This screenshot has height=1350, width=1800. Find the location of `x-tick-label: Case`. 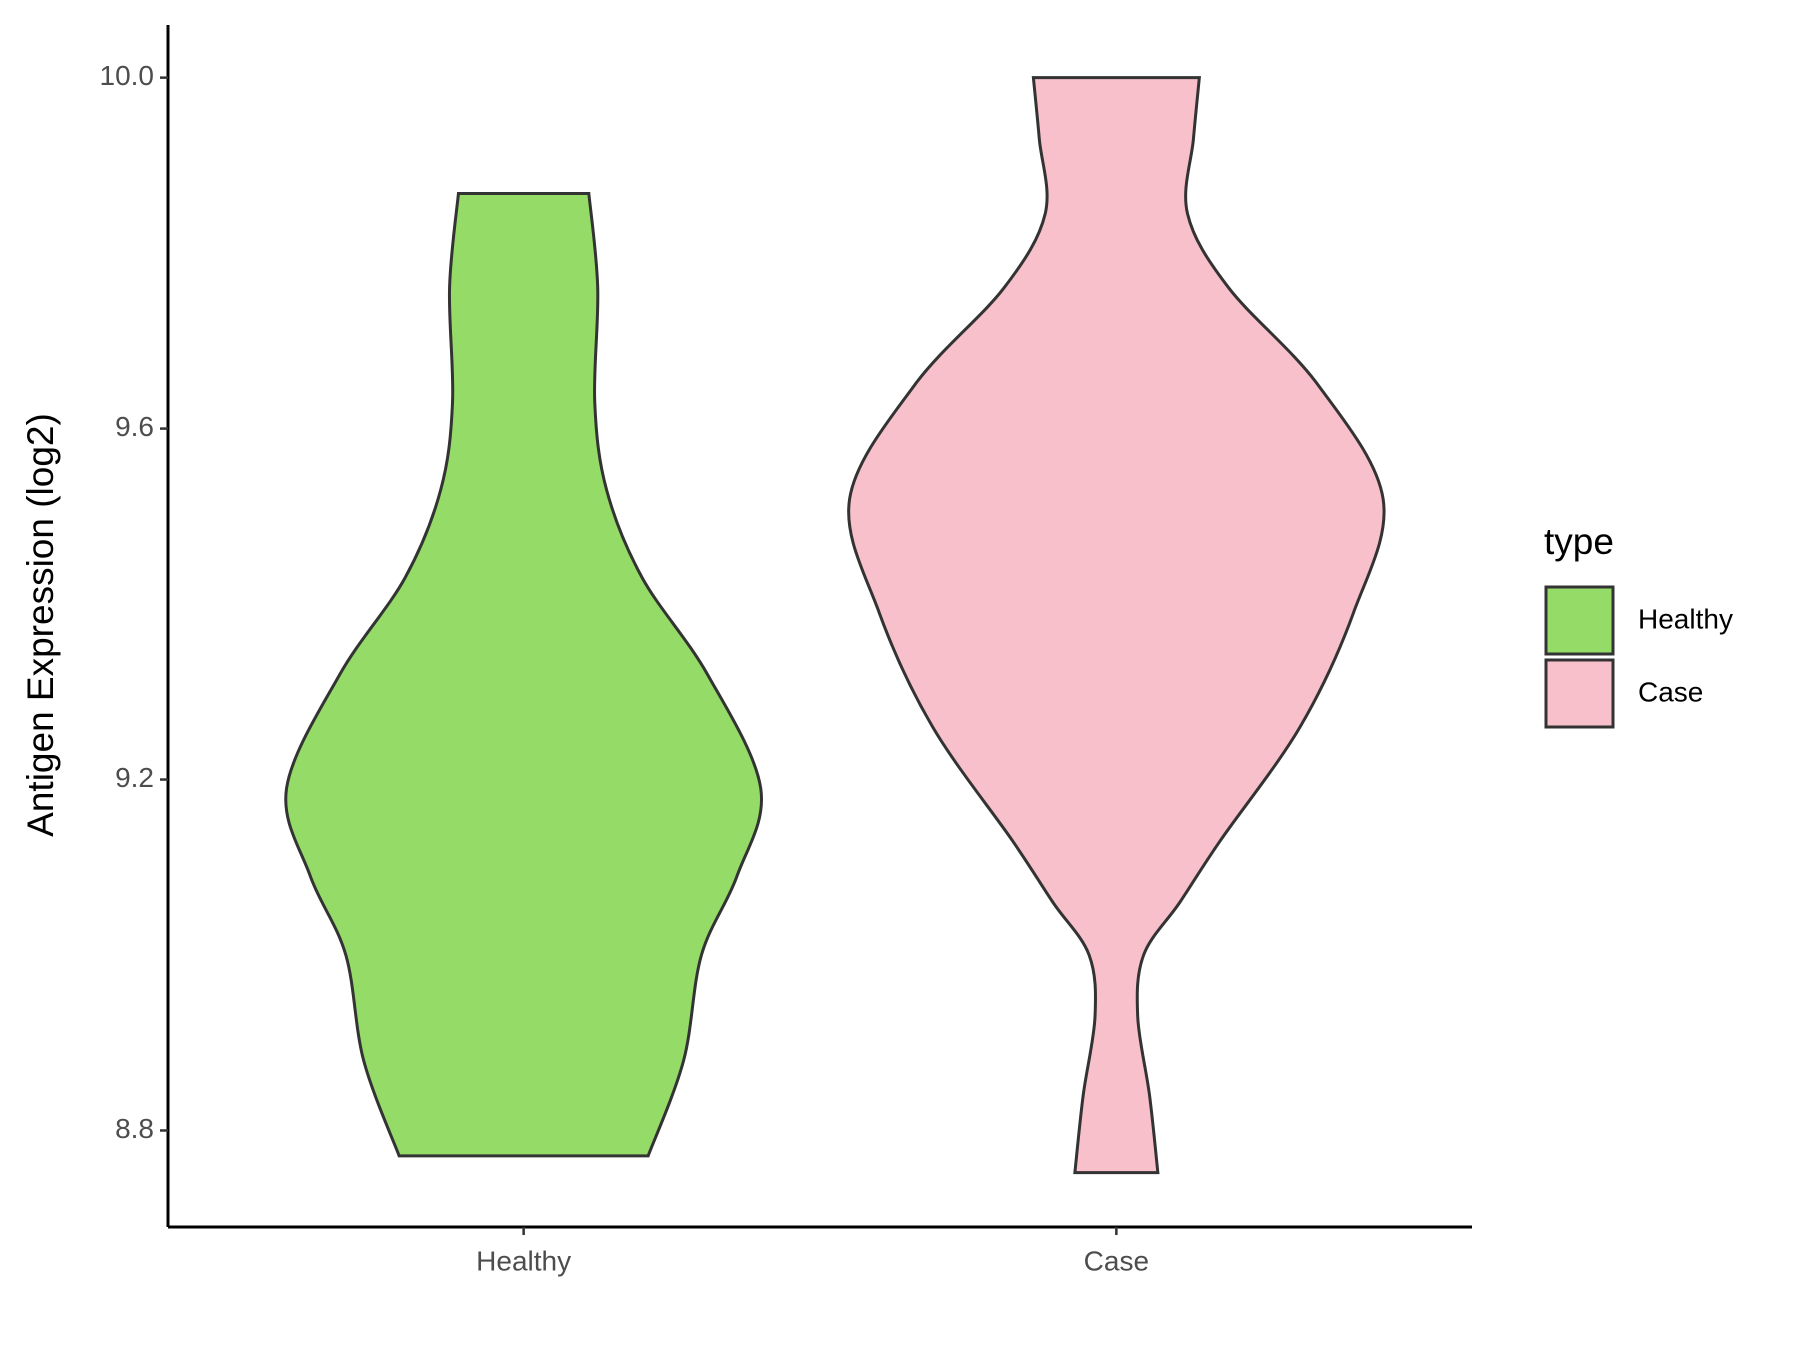

x-tick-label: Case is located at coordinates (1116, 1260).